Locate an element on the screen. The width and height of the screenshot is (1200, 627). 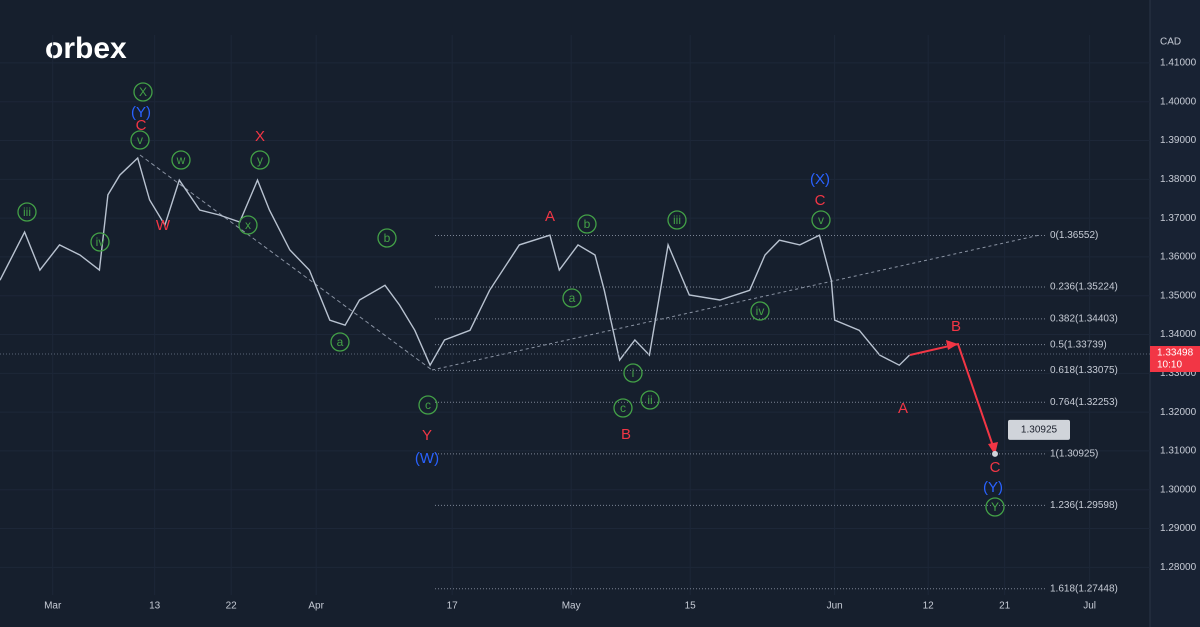
fib-label: 0.618(1.33075) is located at coordinates (1084, 370).